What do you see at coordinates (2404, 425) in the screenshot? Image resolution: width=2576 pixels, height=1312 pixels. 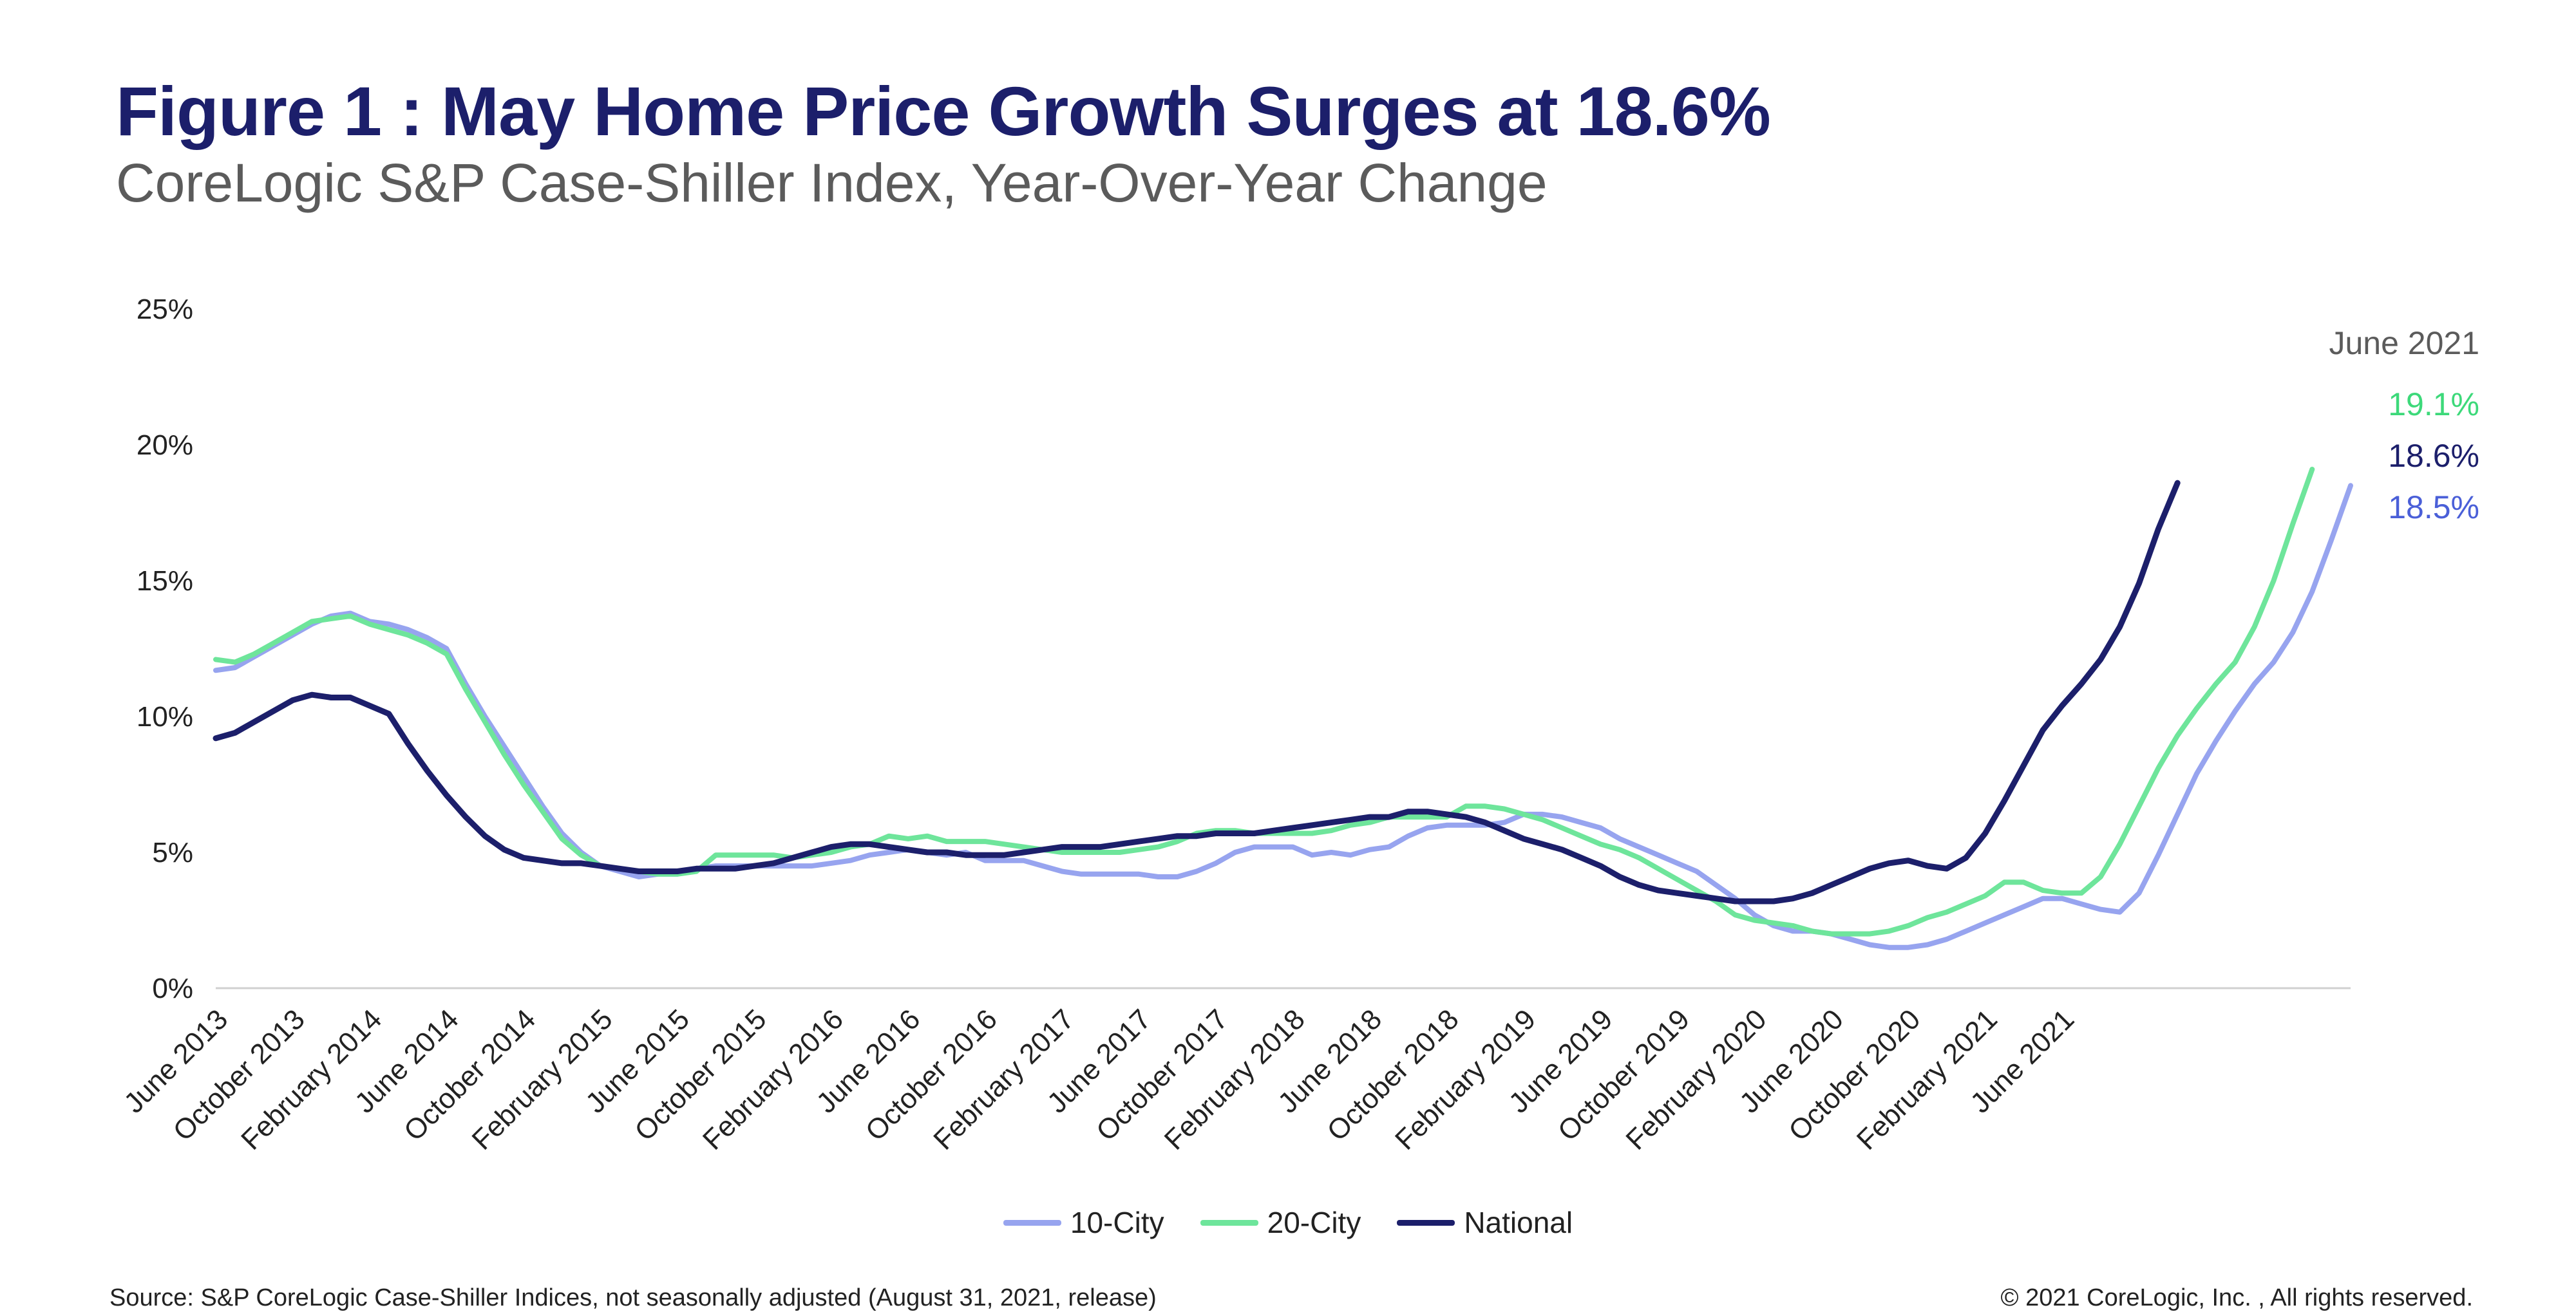 I see `end-annotation: June 2021 19.1% 18.6% 18.5%` at bounding box center [2404, 425].